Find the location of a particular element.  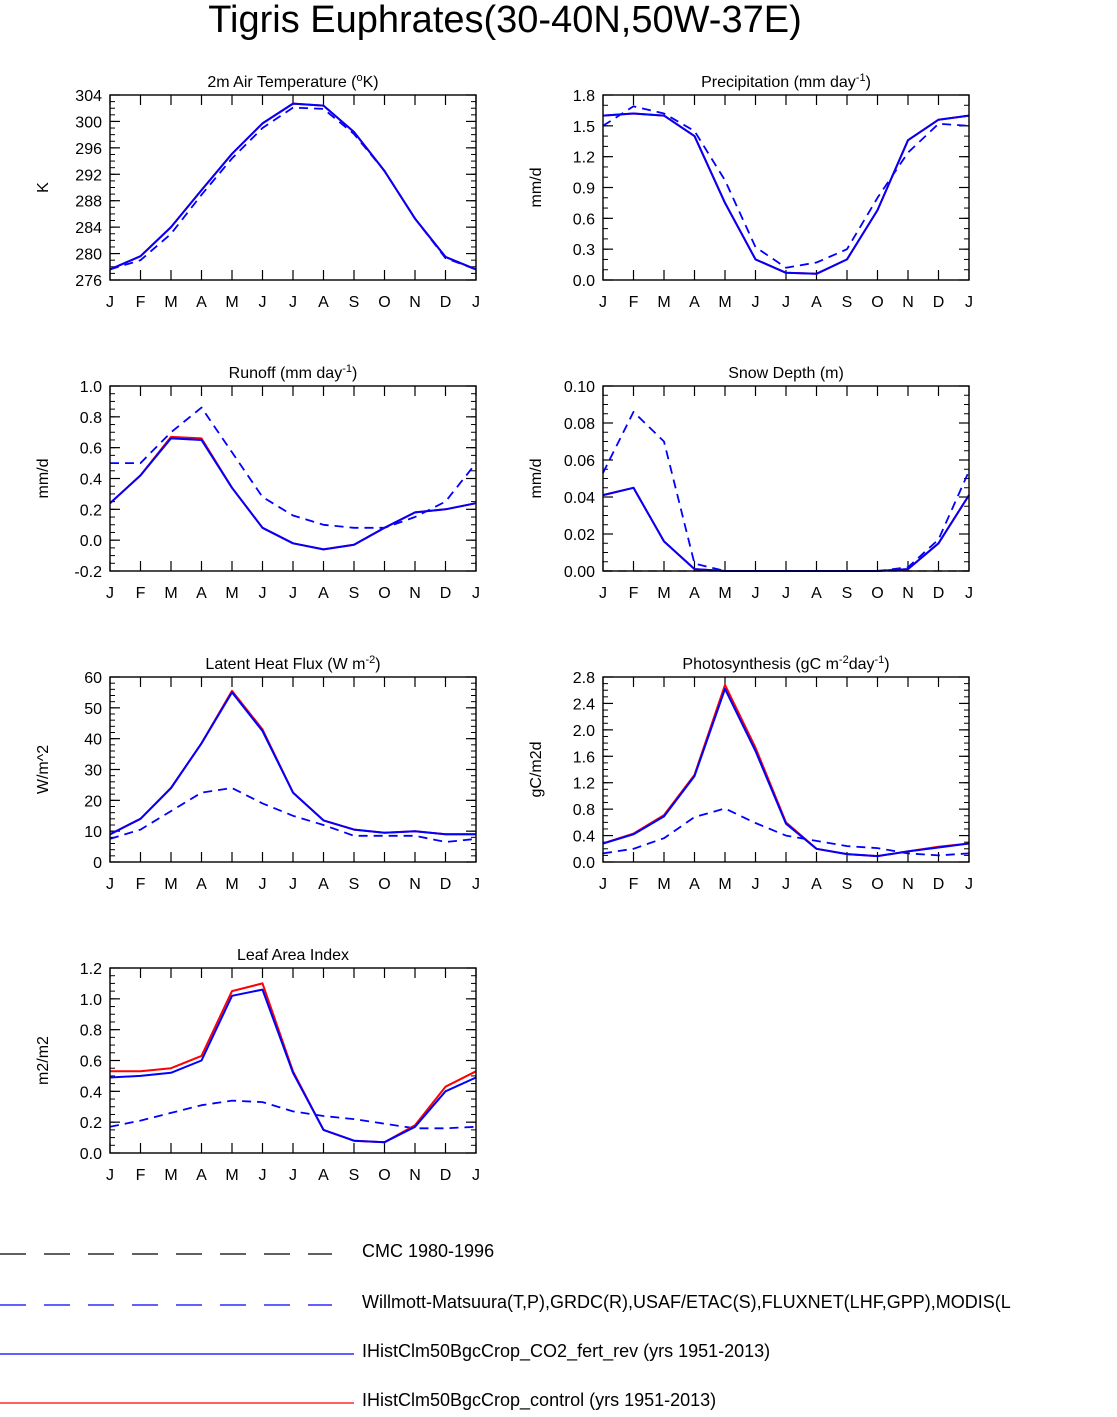

y-tick-label: 2.0 is located at coordinates (584, 731).